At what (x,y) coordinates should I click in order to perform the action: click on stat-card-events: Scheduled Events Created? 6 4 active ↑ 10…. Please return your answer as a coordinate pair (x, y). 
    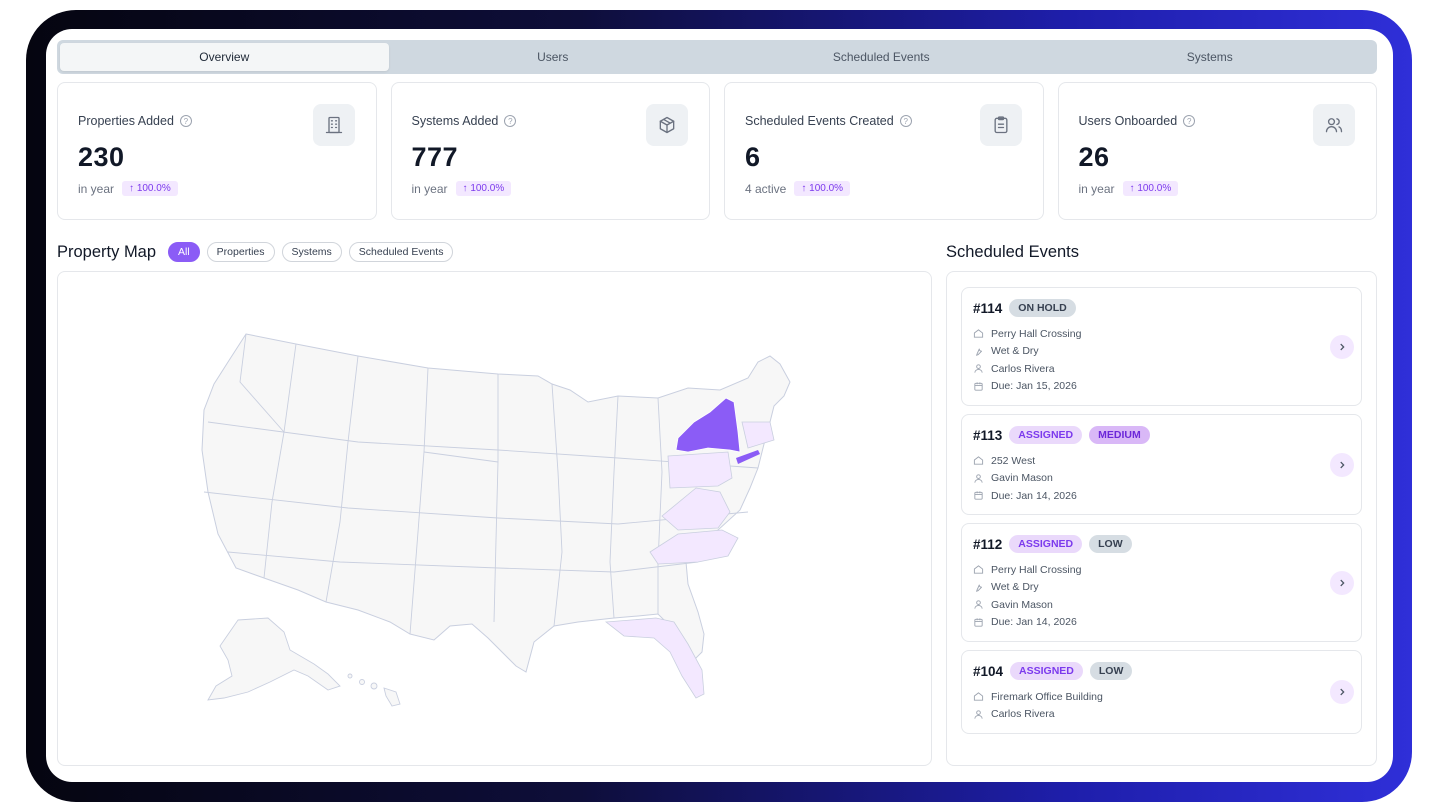
    Looking at the image, I should click on (884, 151).